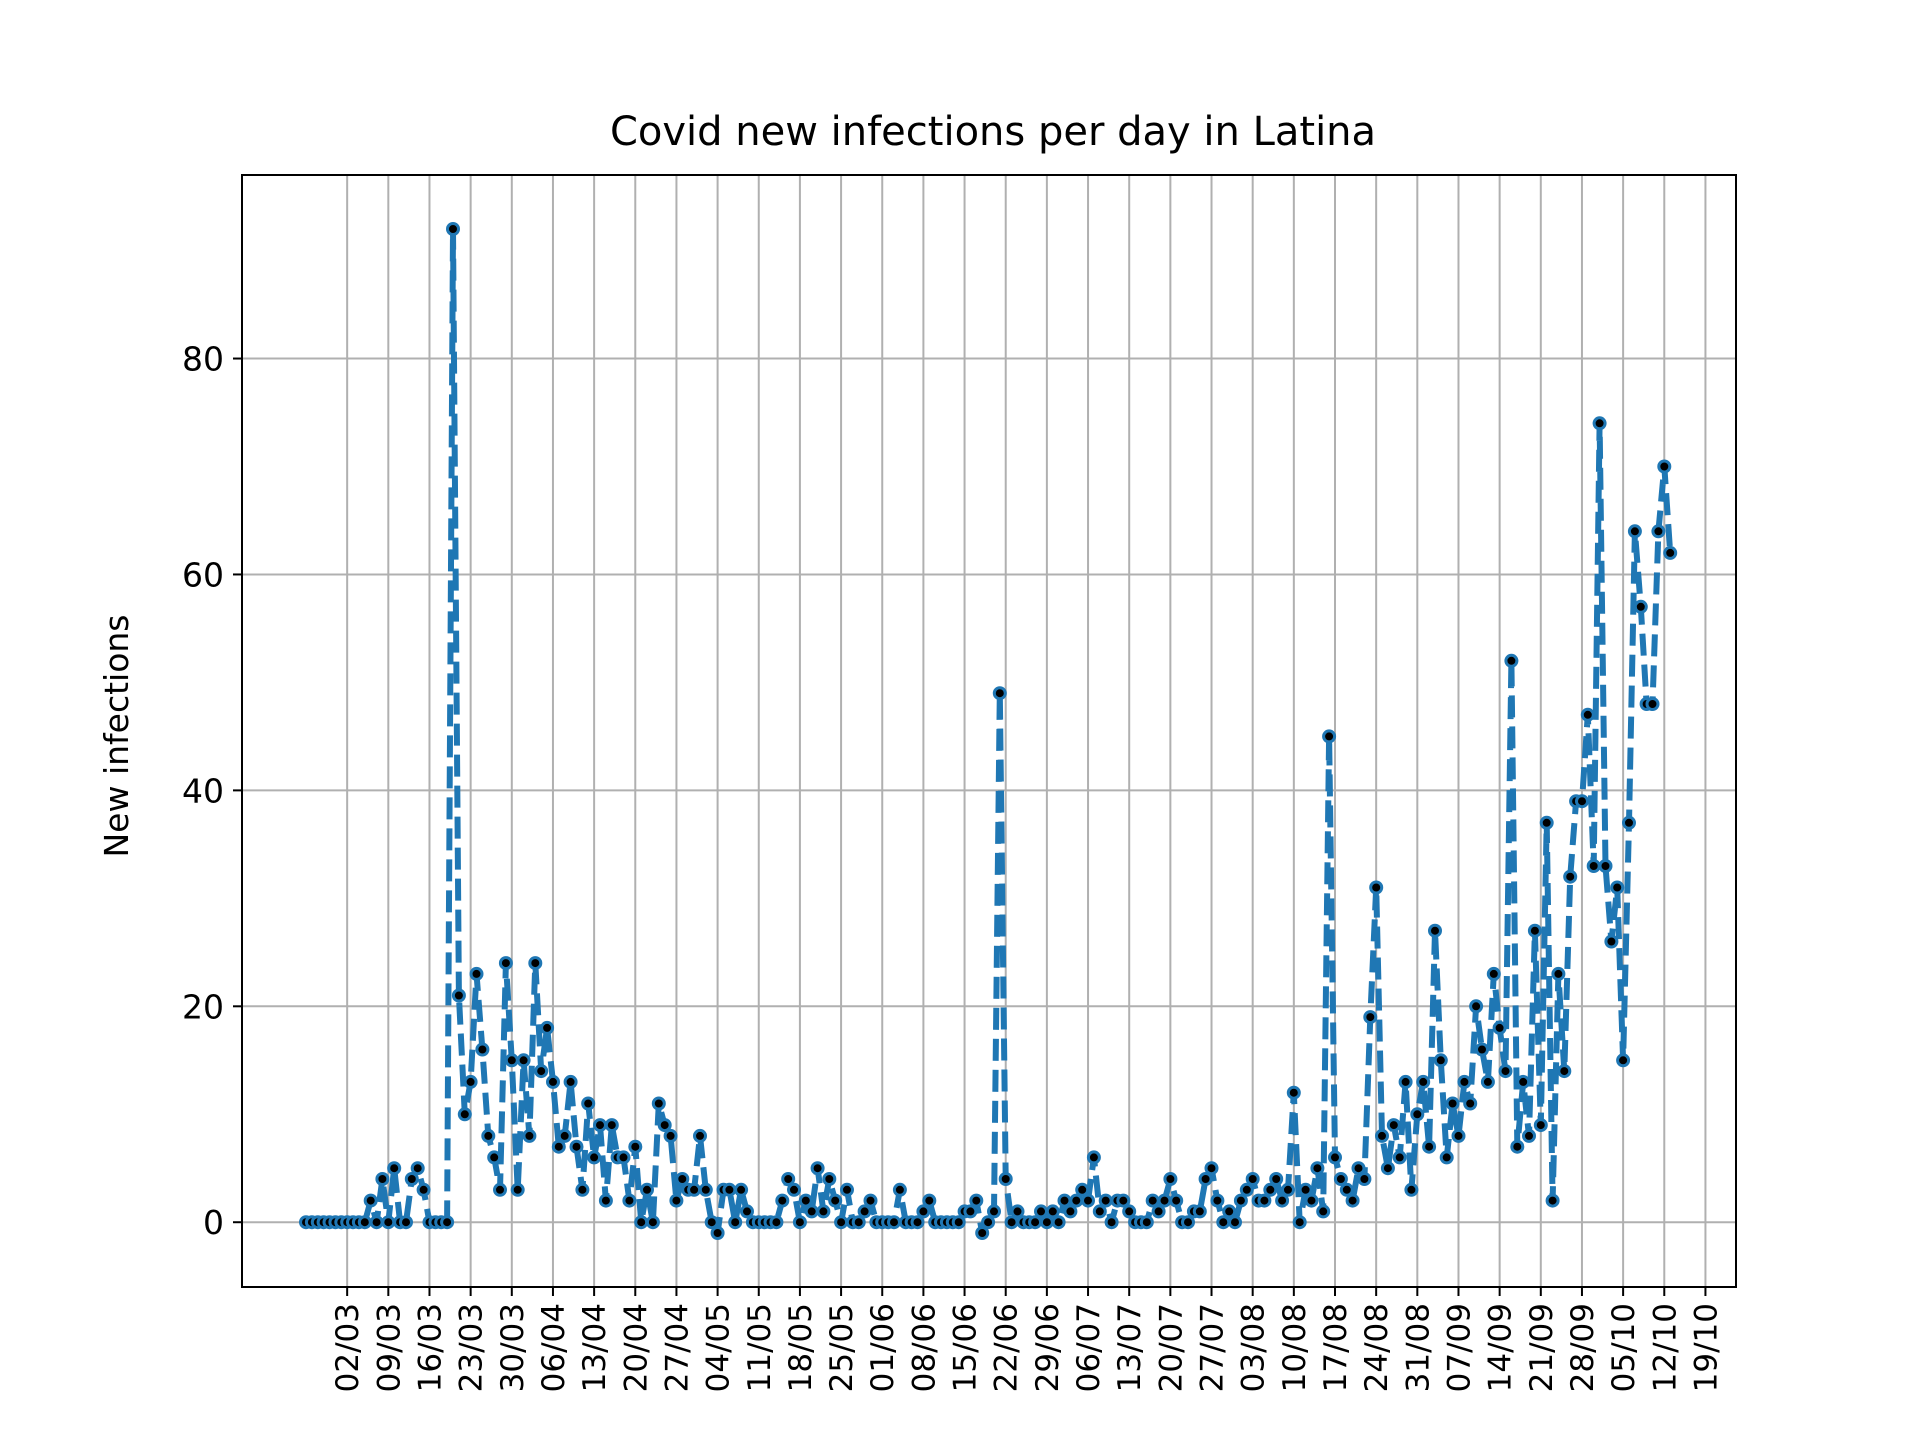 This screenshot has height=1444, width=1920. I want to click on x-tick-label: 19/10, so click(1706, 1347).